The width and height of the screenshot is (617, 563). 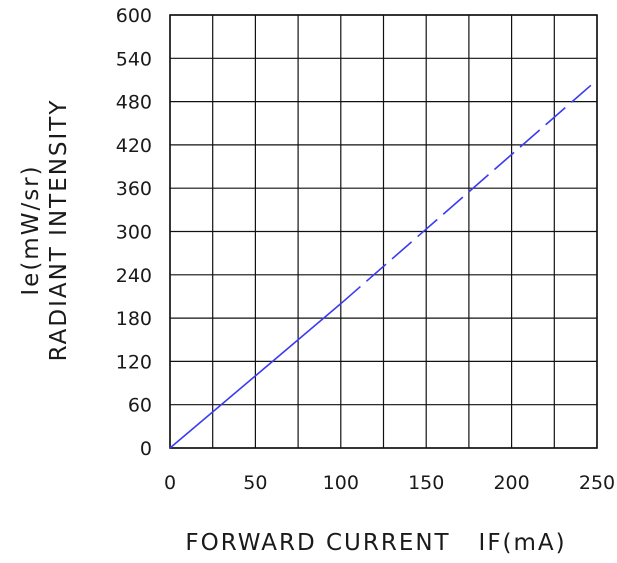 I want to click on y-tick-label: 540, so click(x=134, y=59).